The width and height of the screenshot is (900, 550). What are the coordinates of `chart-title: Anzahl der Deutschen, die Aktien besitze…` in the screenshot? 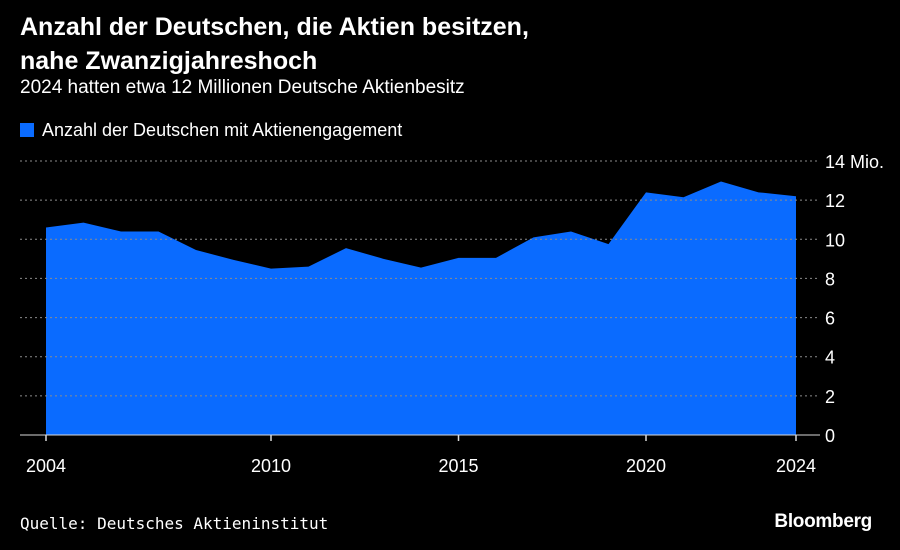 It's located at (450, 44).